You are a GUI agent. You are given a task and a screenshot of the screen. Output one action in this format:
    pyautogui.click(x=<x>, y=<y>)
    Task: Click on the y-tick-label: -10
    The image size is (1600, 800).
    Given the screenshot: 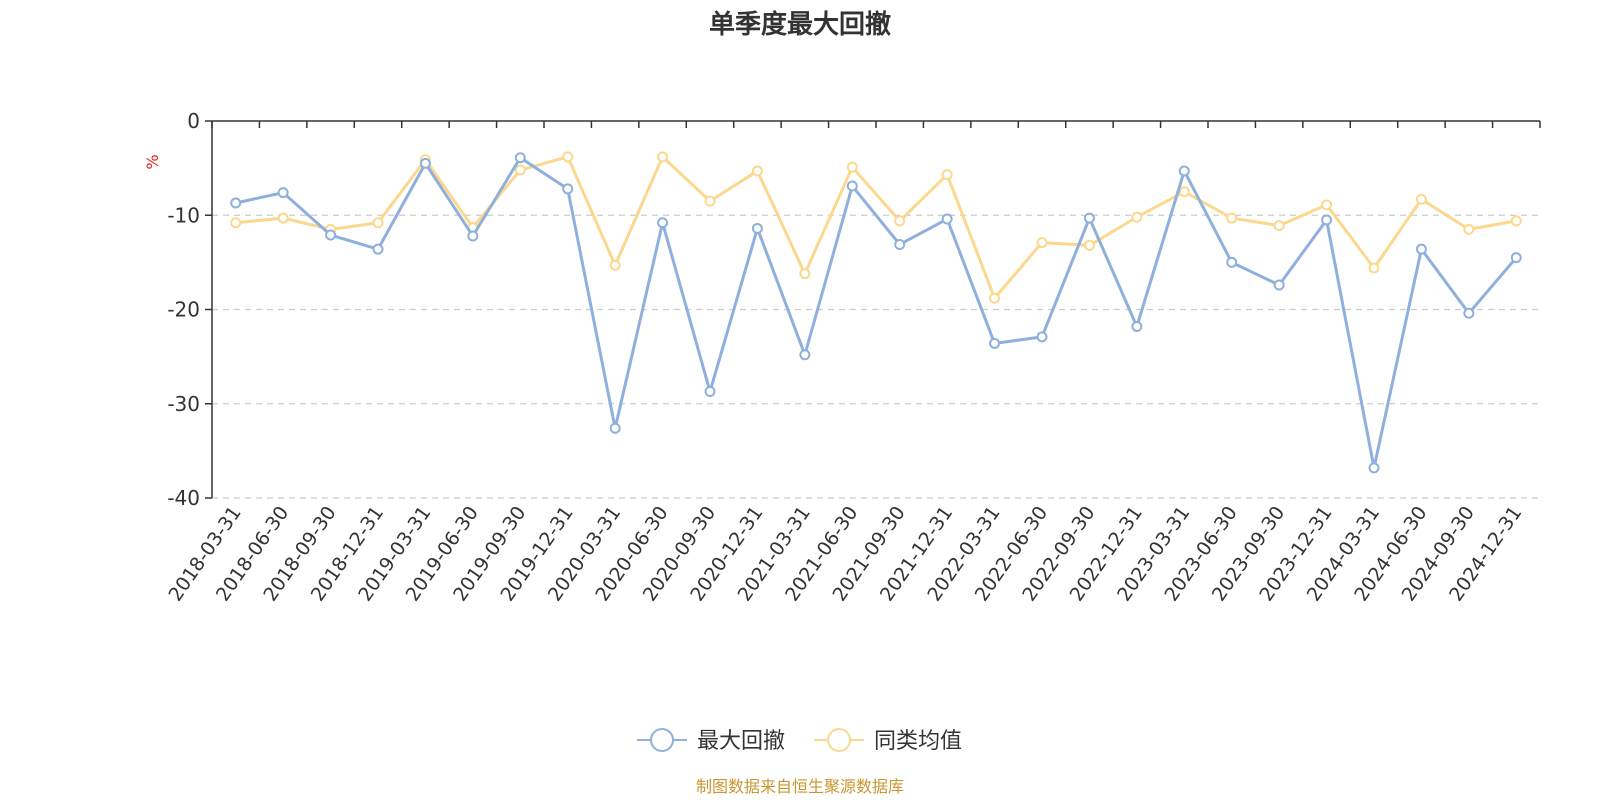 What is the action you would take?
    pyautogui.click(x=183, y=215)
    